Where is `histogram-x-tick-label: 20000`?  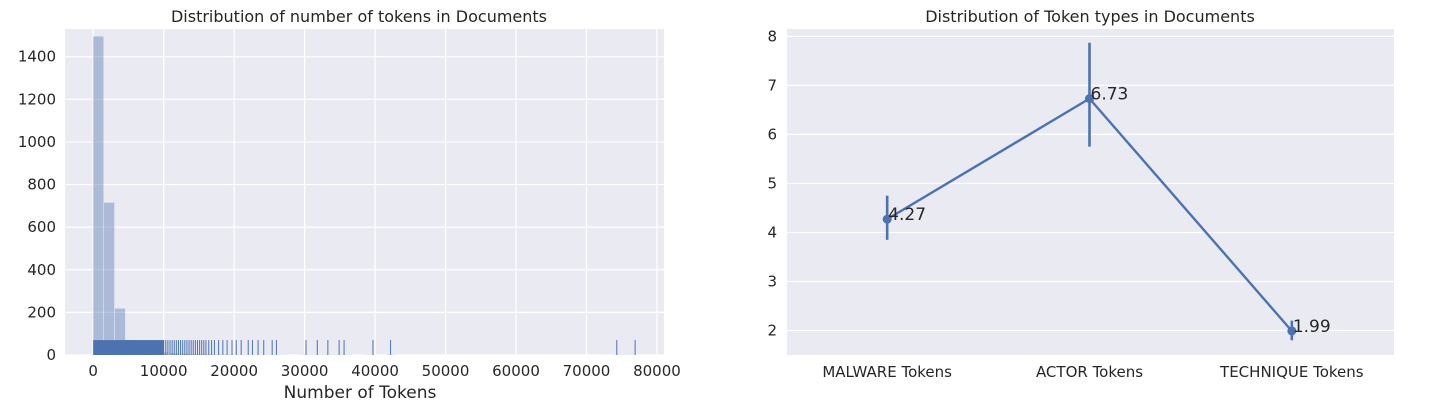
histogram-x-tick-label: 20000 is located at coordinates (234, 371).